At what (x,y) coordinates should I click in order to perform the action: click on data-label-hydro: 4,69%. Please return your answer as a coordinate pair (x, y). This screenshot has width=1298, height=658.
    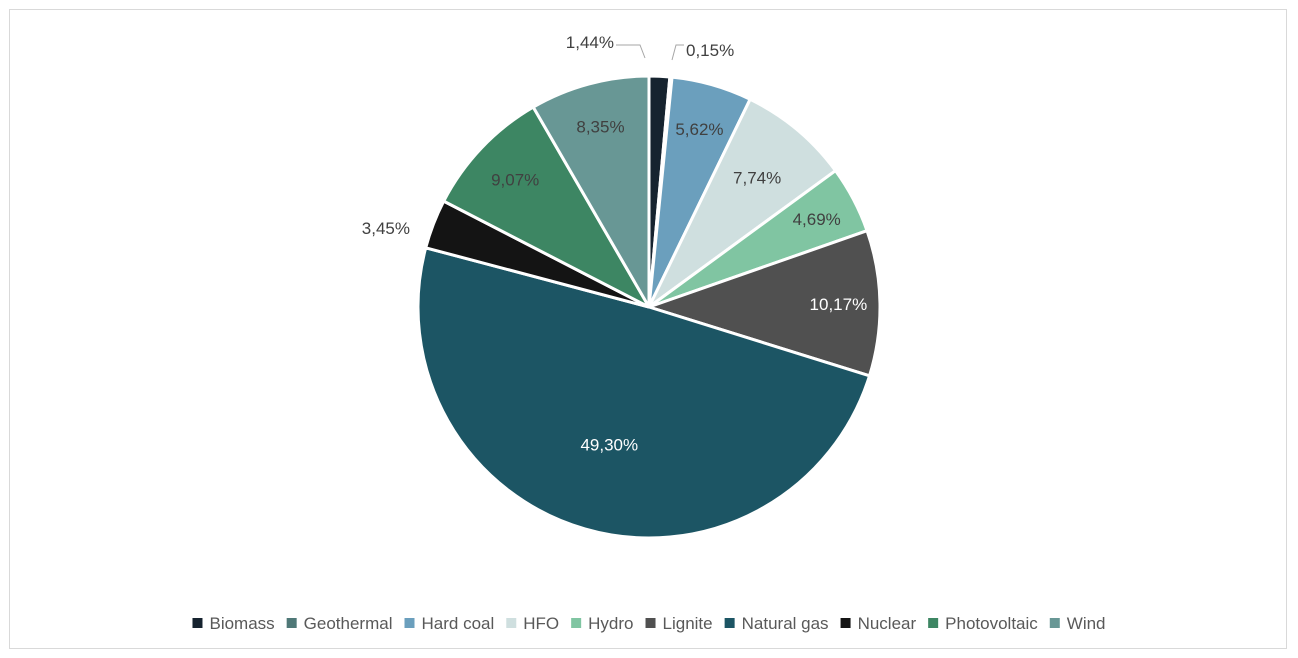
    Looking at the image, I should click on (817, 219).